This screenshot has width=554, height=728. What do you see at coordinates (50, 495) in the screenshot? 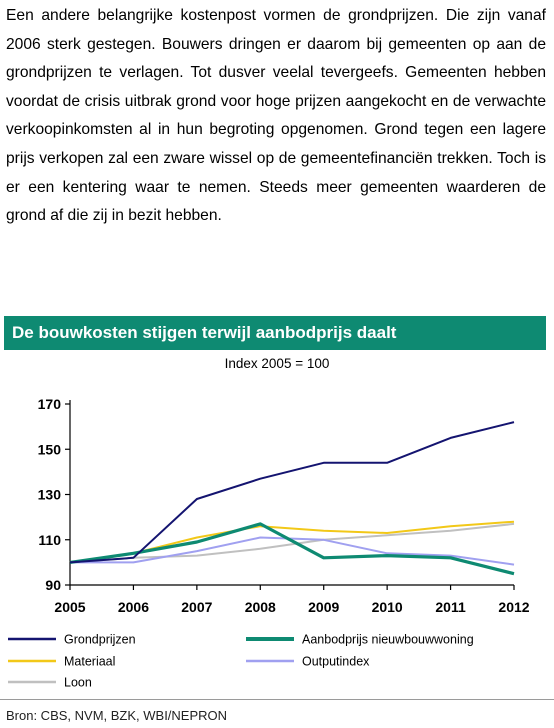
I see `y-tick-label: 130` at bounding box center [50, 495].